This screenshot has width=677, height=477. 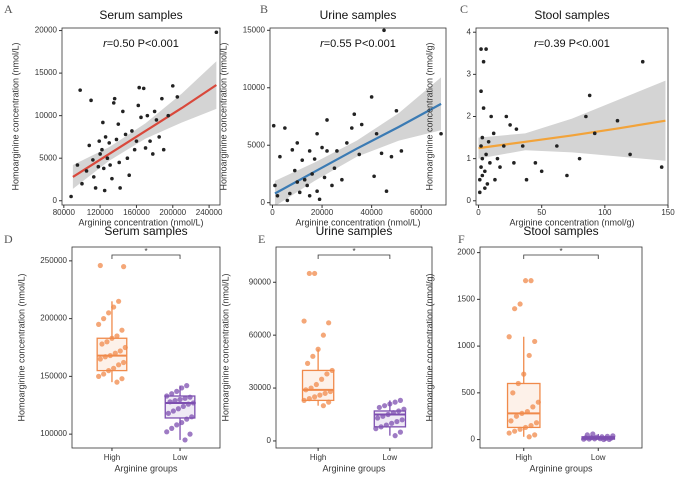 What do you see at coordinates (466, 298) in the screenshot?
I see `y-tick-label: 1500` at bounding box center [466, 298].